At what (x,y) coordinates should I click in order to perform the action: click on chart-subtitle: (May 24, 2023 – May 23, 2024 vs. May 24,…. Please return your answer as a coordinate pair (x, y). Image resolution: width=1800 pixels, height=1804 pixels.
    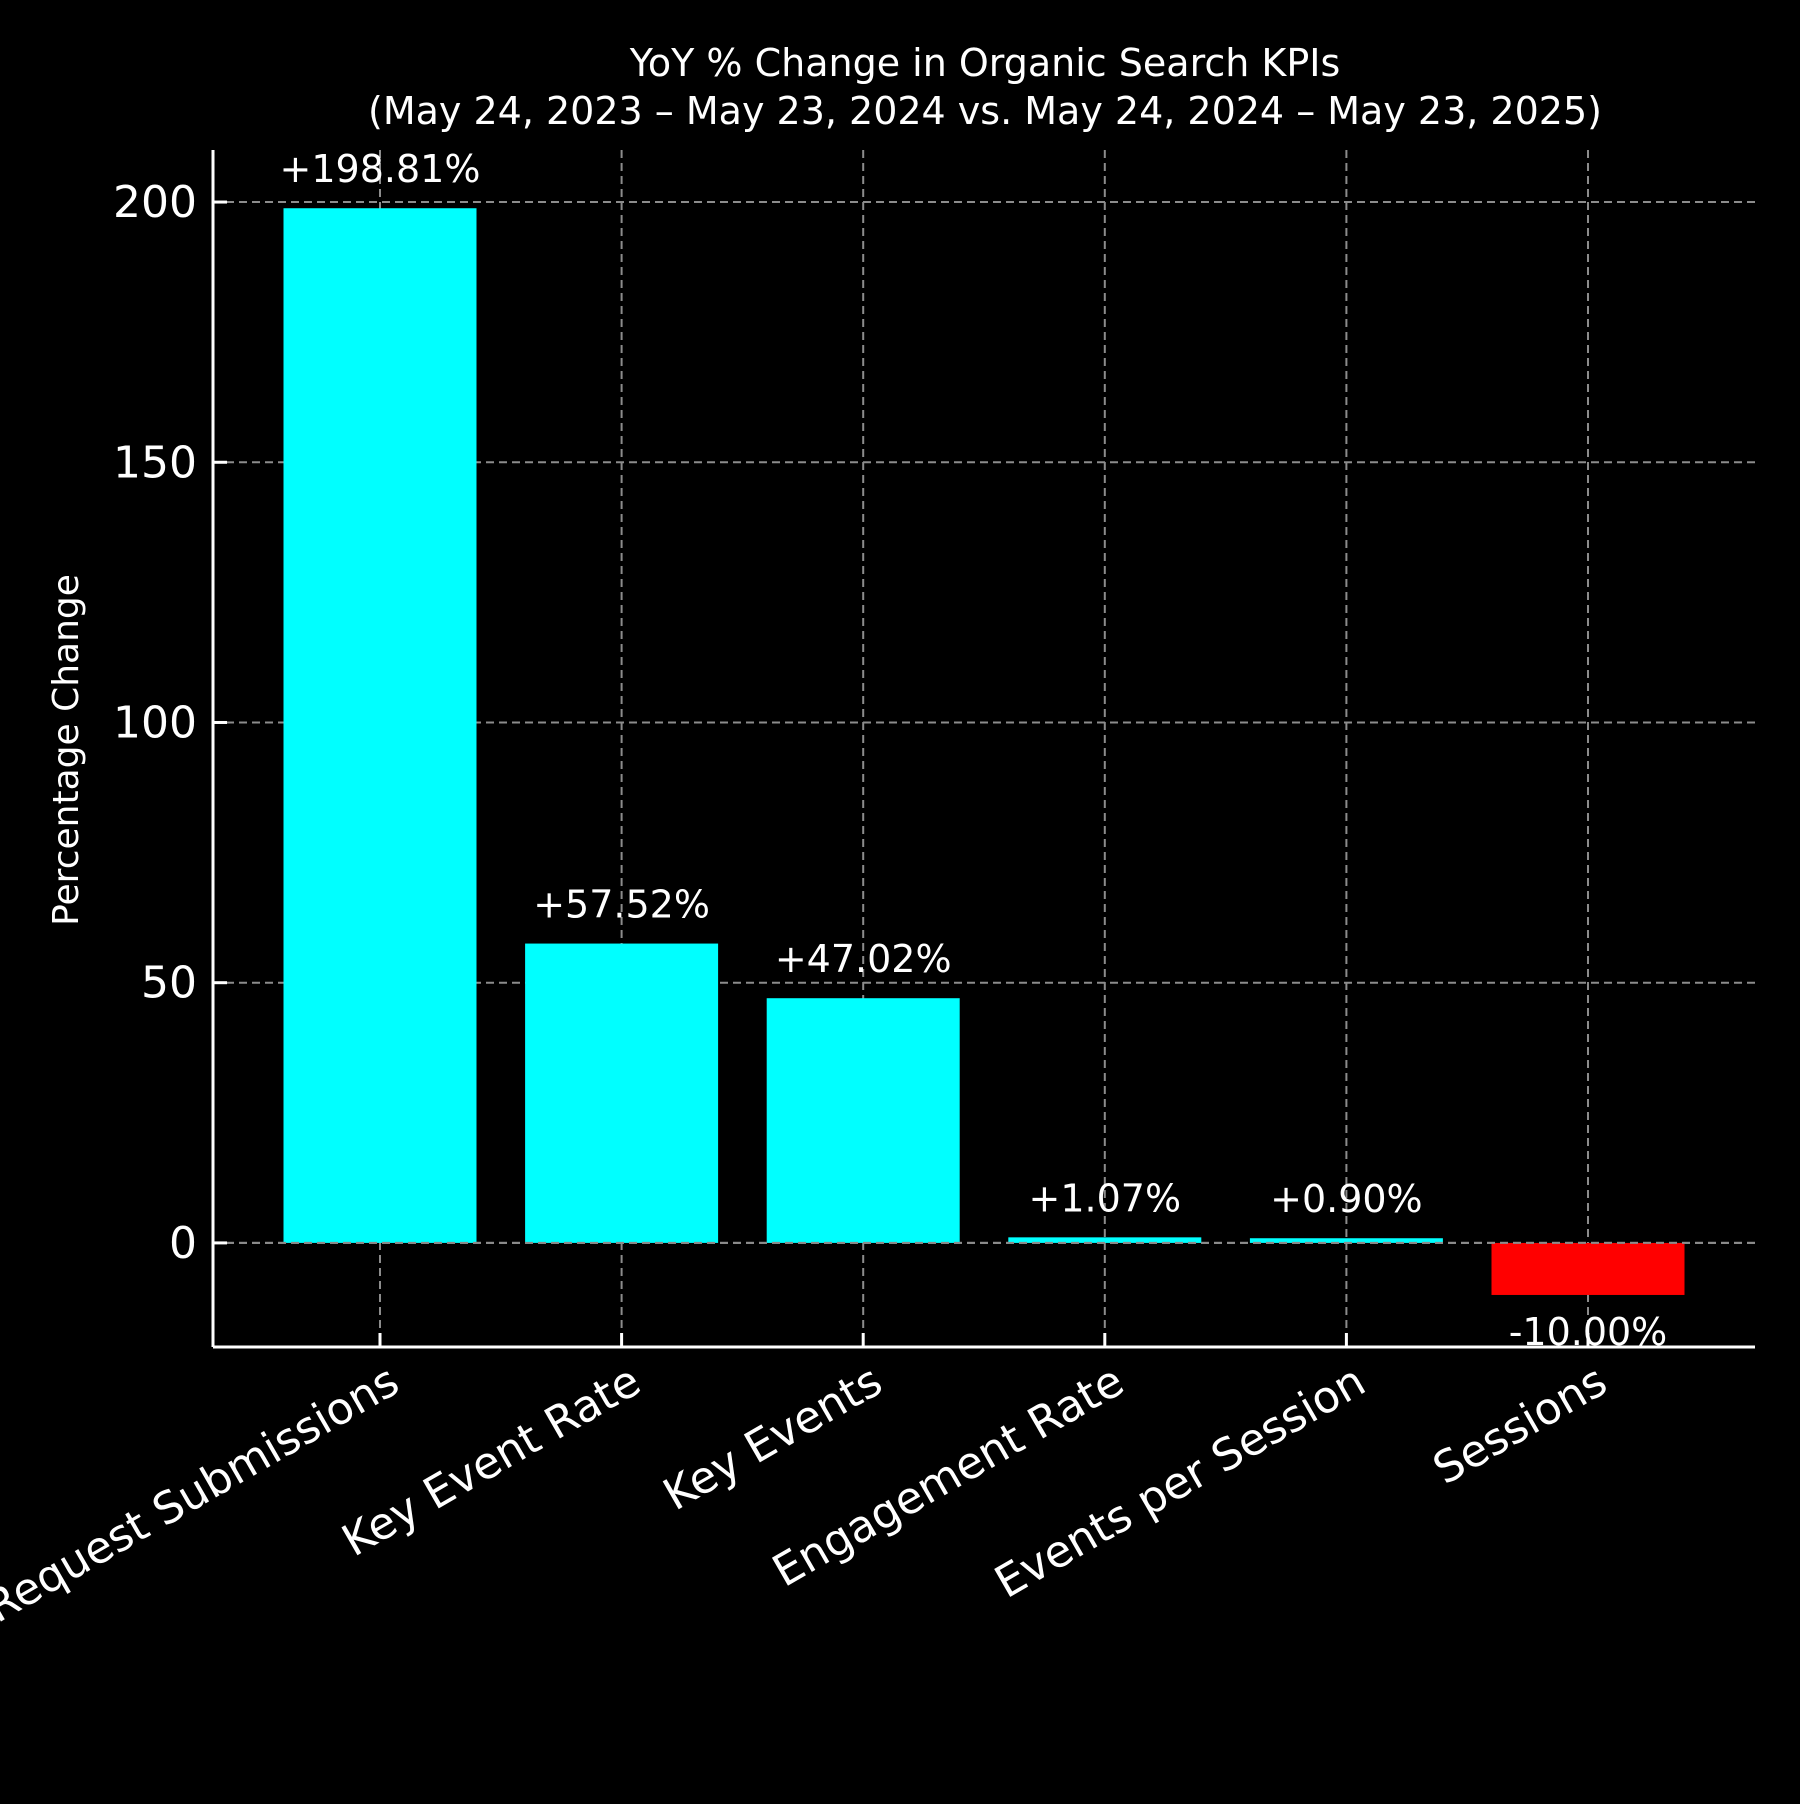
    Looking at the image, I should click on (985, 111).